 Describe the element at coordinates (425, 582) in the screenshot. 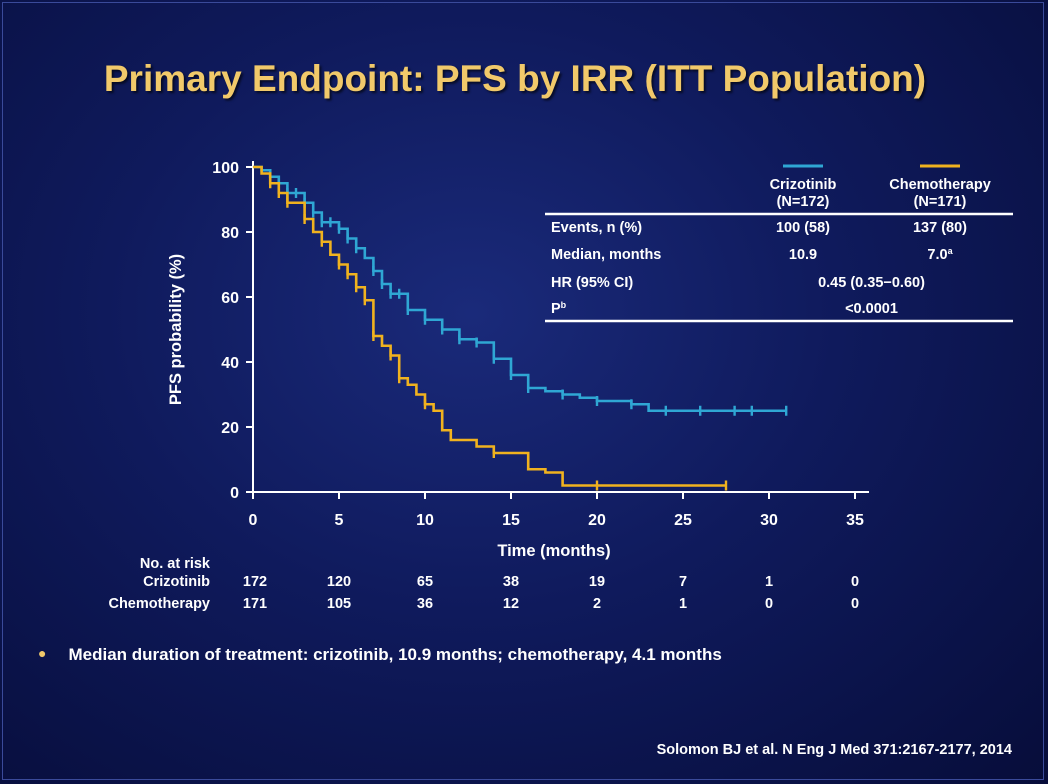

I see `risk-value: 65` at that location.